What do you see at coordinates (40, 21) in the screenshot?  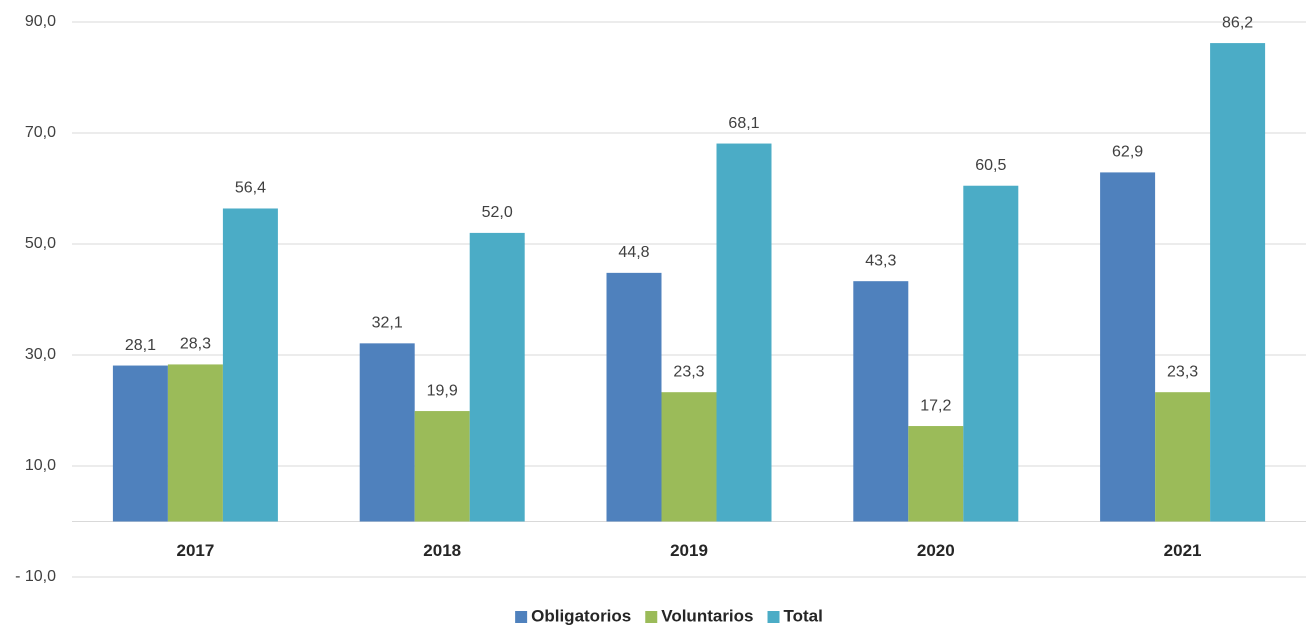 I see `y-tick-label: 90,0` at bounding box center [40, 21].